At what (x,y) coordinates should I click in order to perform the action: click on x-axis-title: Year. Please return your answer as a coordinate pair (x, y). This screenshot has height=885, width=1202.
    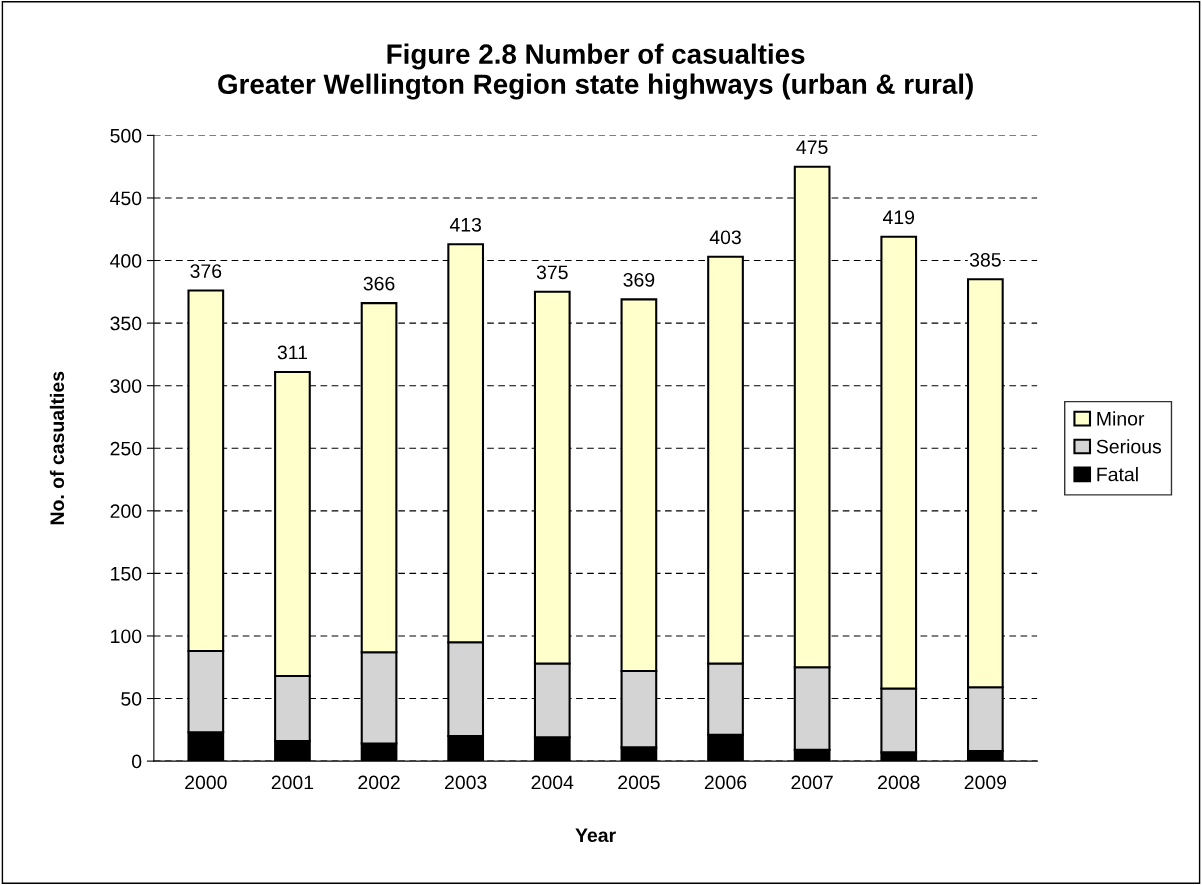
    Looking at the image, I should click on (595, 835).